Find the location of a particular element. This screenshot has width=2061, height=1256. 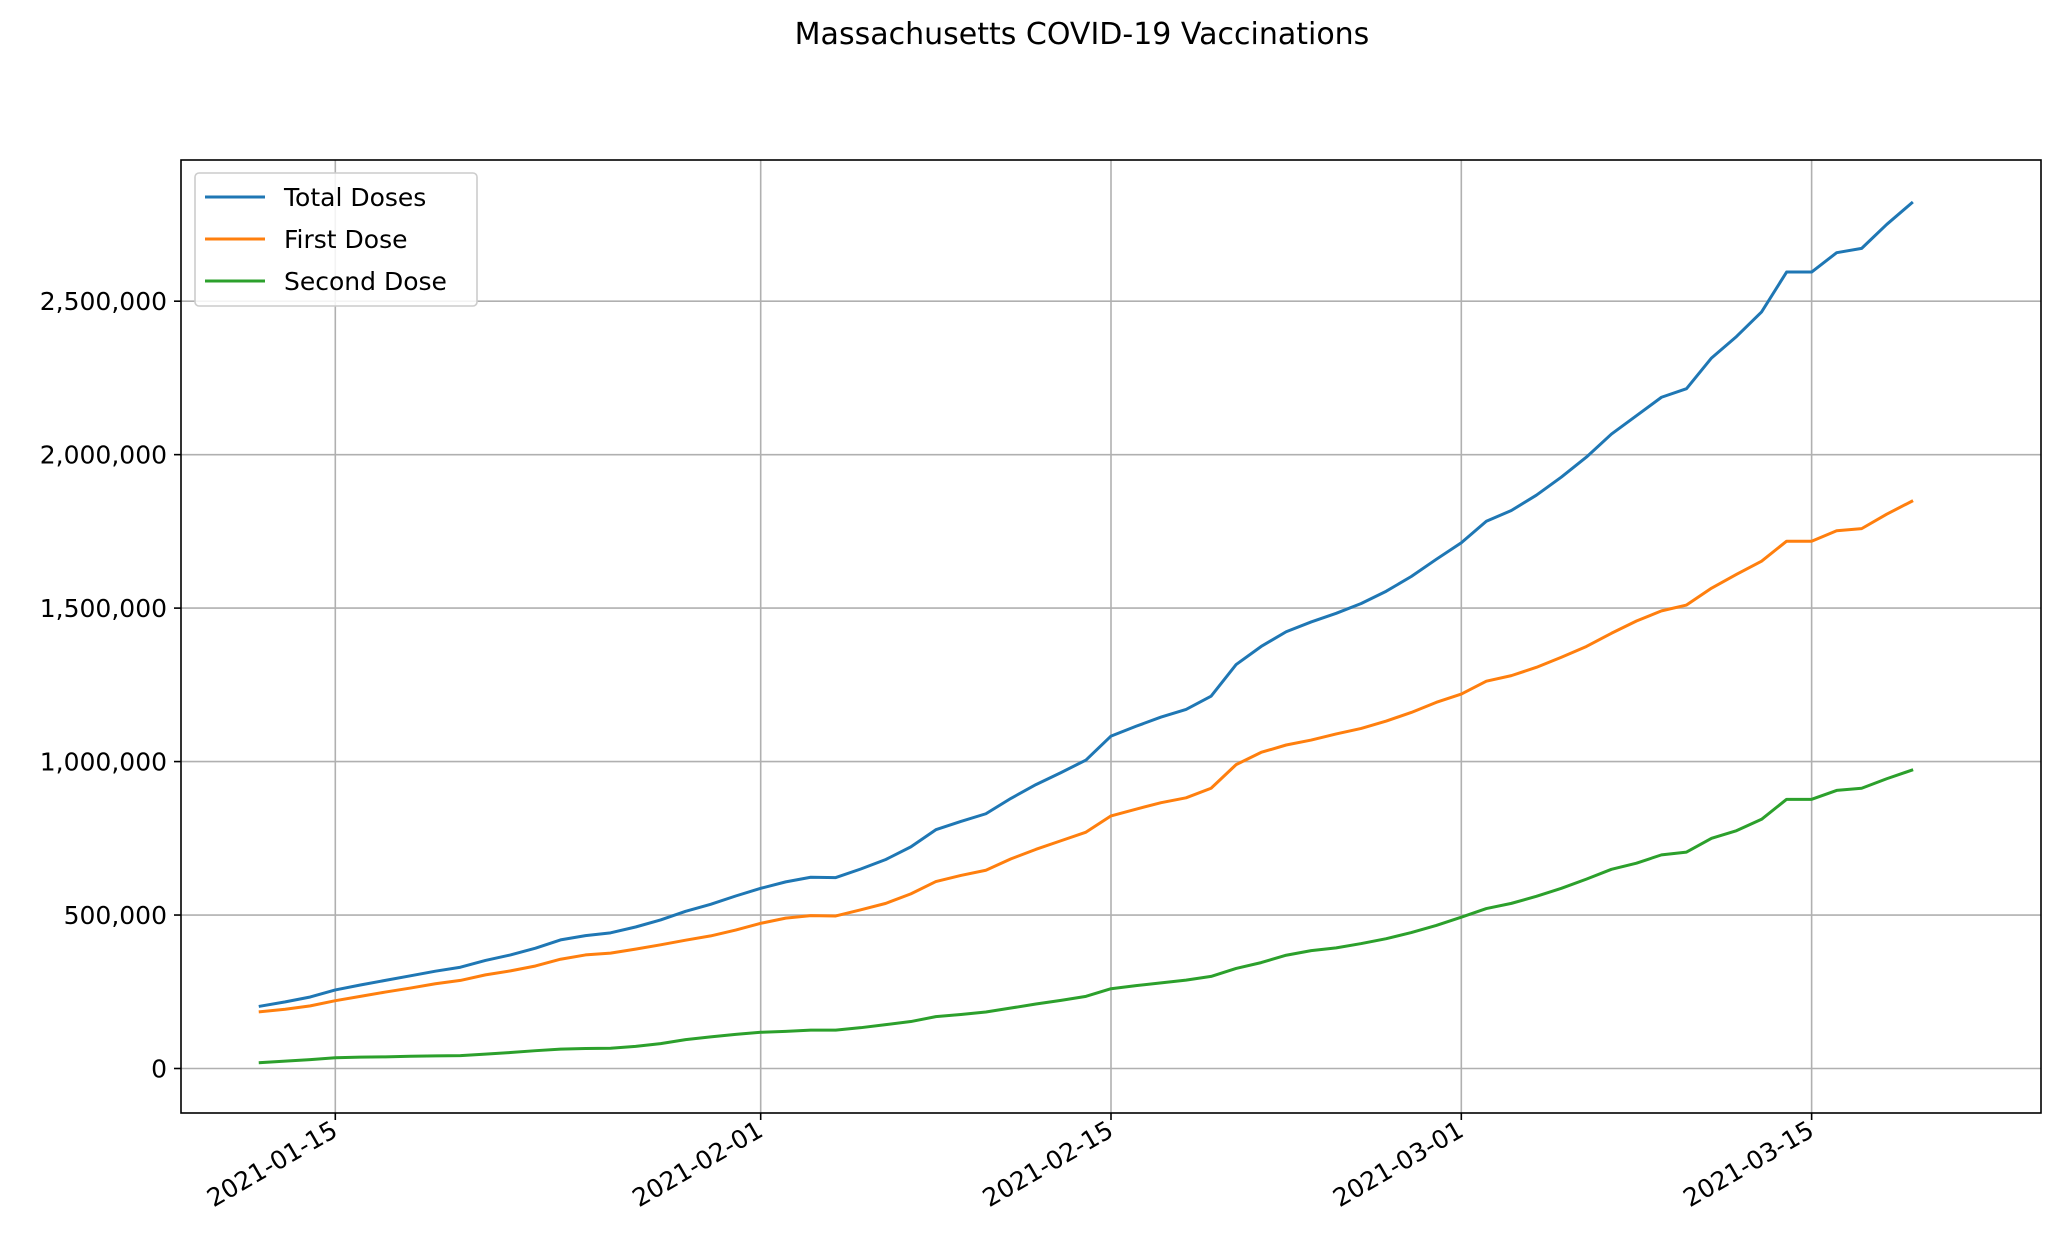

legend-label-total-doses: Total Doses is located at coordinates (354, 197).